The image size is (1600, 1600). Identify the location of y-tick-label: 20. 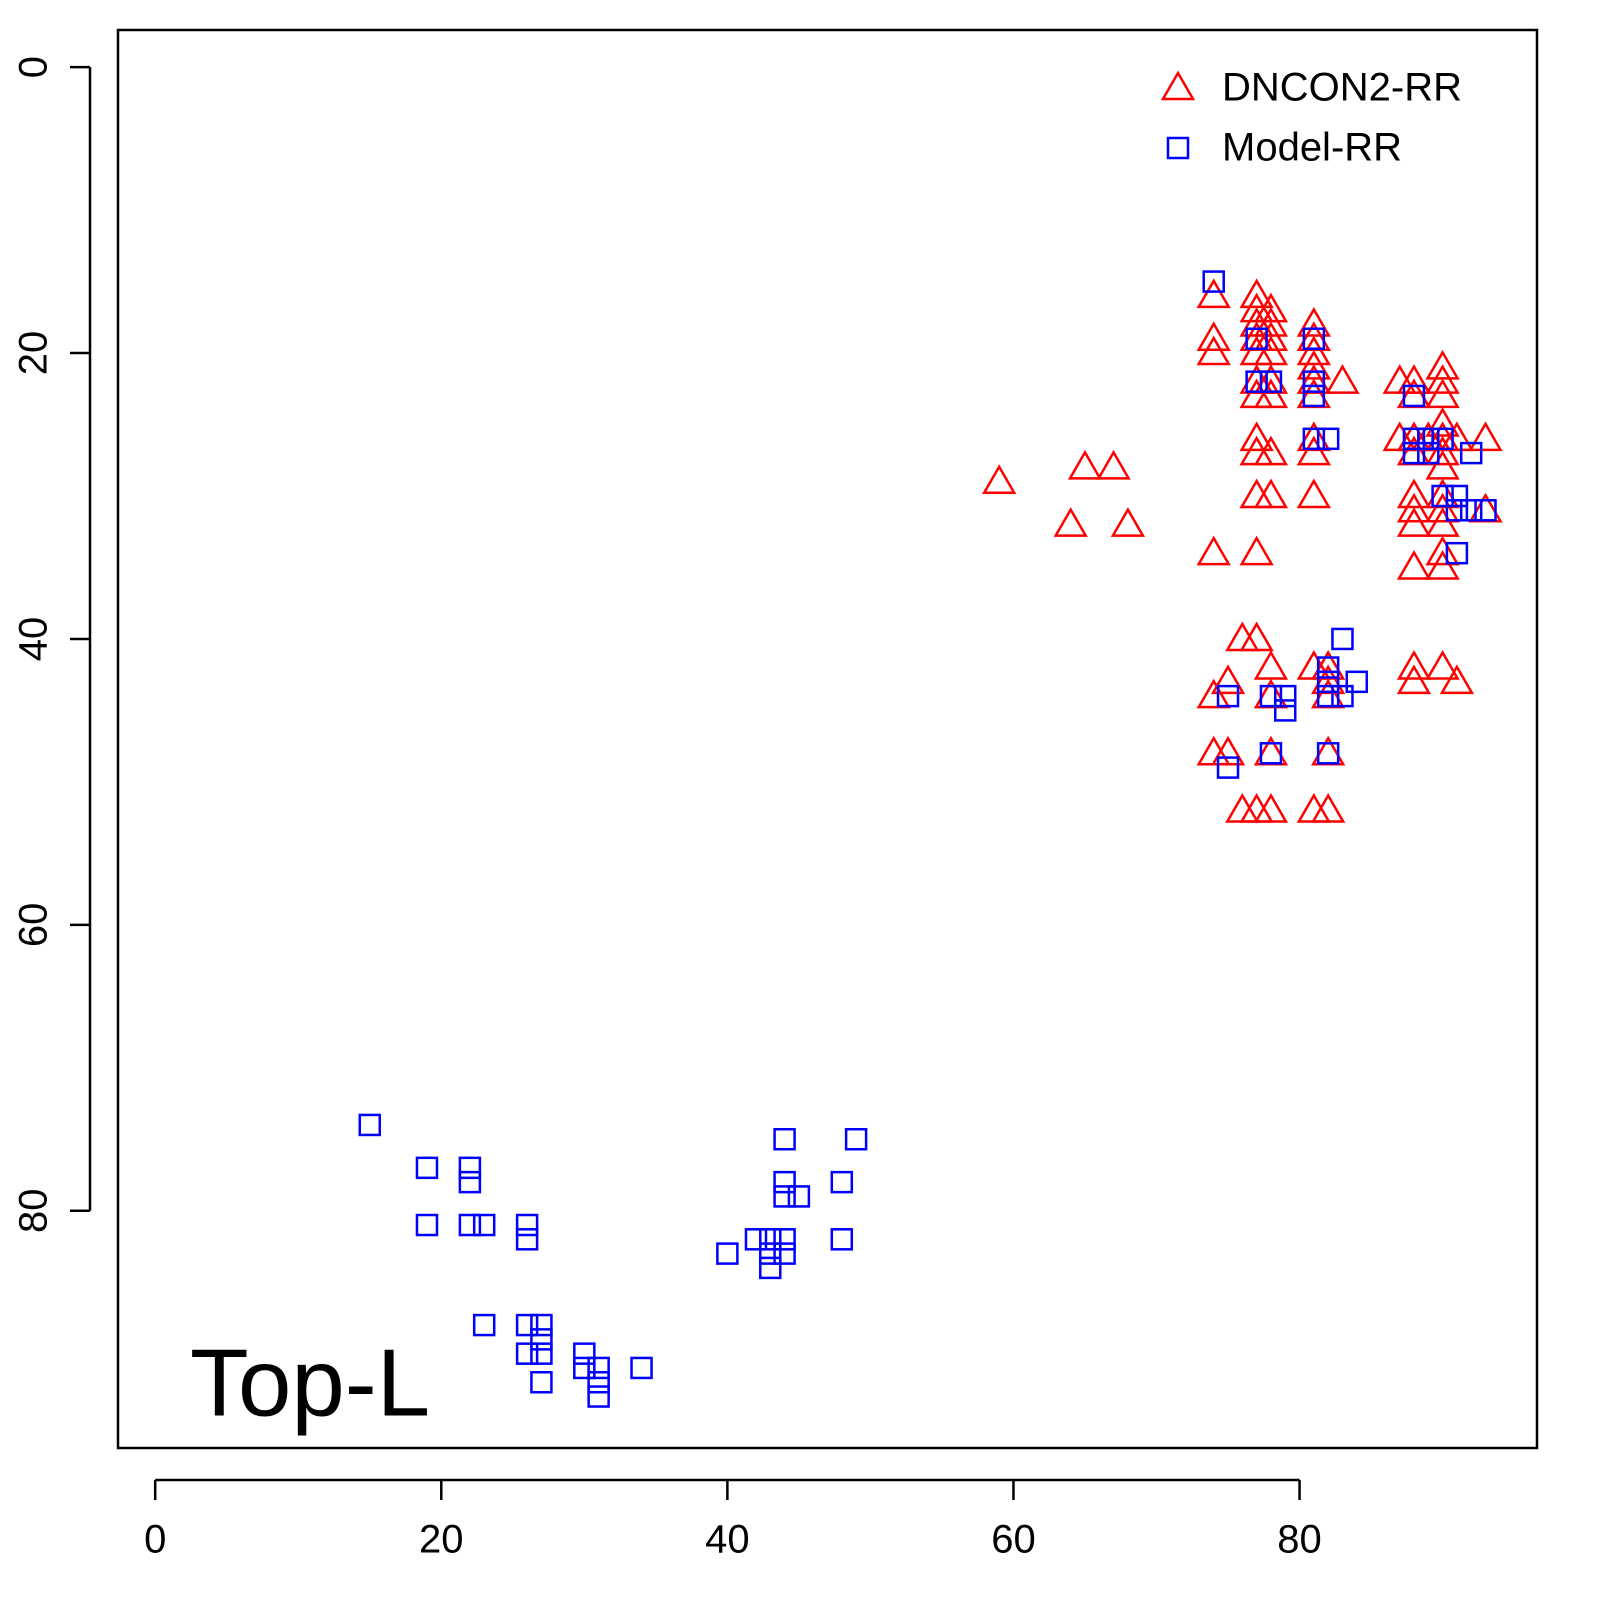
(34, 353).